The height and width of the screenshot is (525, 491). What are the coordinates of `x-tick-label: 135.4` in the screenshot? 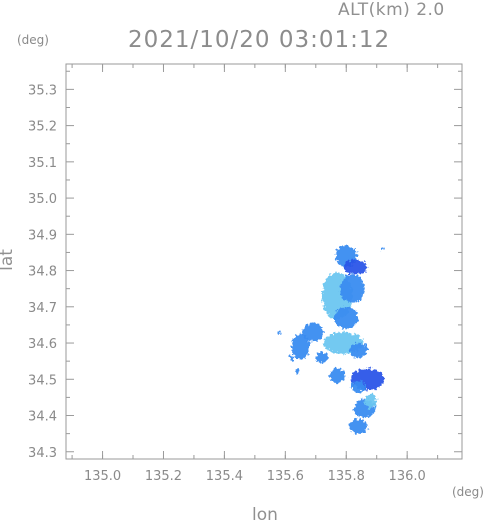 It's located at (224, 476).